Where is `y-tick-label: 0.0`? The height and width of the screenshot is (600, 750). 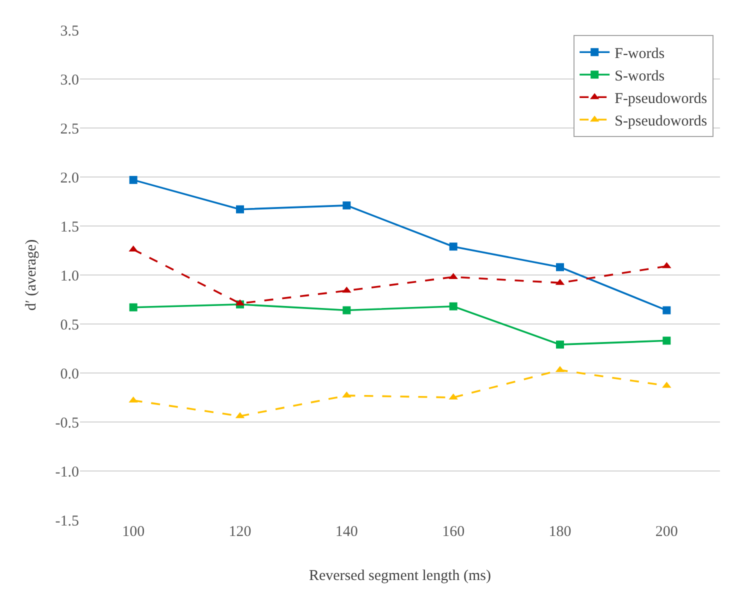
y-tick-label: 0.0 is located at coordinates (69, 374).